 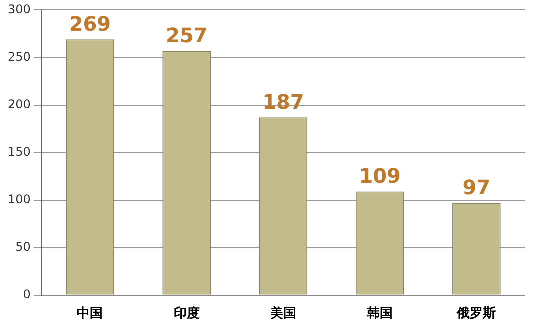 I want to click on y-tick-label: 200, so click(x=19, y=104).